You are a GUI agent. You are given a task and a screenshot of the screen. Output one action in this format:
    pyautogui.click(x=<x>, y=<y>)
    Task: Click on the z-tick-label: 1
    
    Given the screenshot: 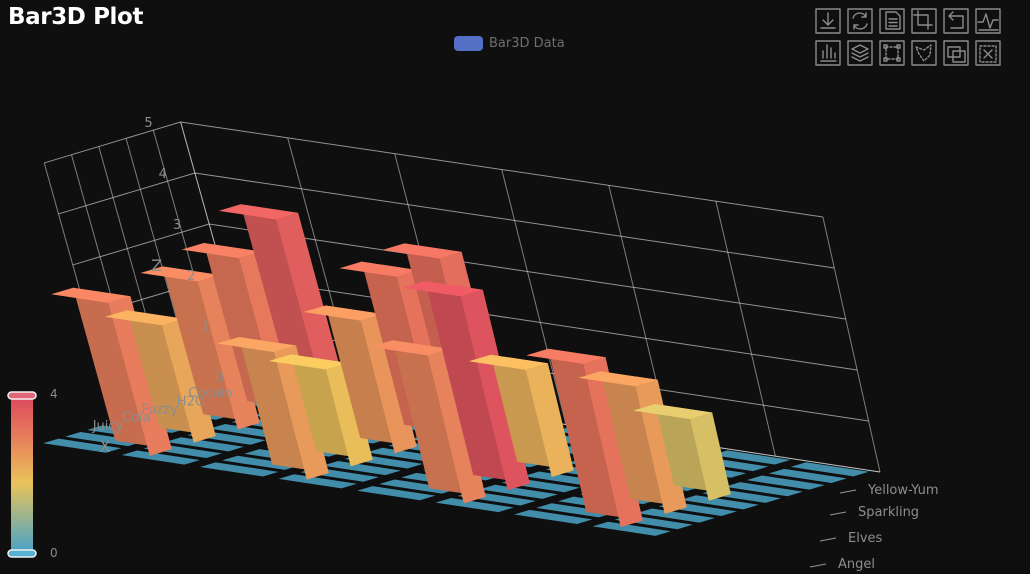 What is the action you would take?
    pyautogui.click(x=205, y=327)
    